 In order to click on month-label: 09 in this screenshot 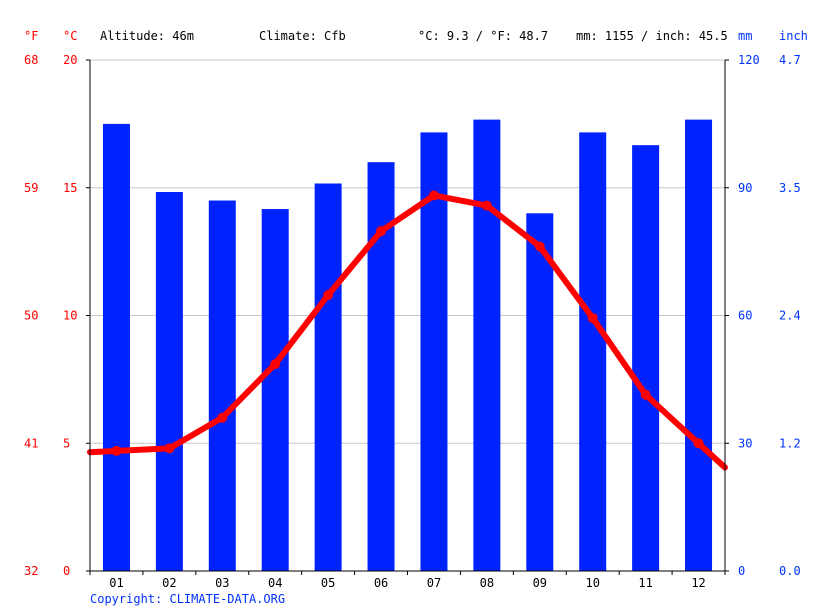, I will do `click(540, 583)`.